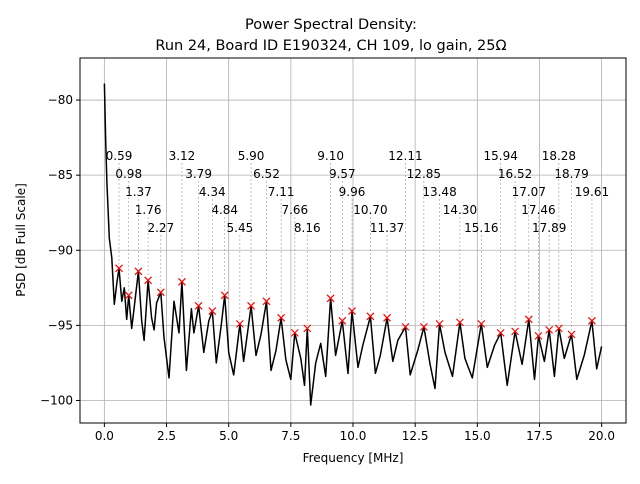 This screenshot has width=640, height=484. I want to click on peak-label: 15.94, so click(501, 156).